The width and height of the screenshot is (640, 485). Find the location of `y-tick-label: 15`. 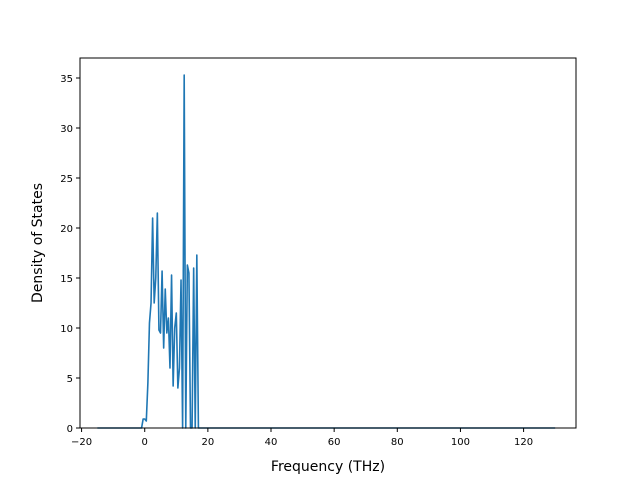

y-tick-label: 15 is located at coordinates (66, 279).